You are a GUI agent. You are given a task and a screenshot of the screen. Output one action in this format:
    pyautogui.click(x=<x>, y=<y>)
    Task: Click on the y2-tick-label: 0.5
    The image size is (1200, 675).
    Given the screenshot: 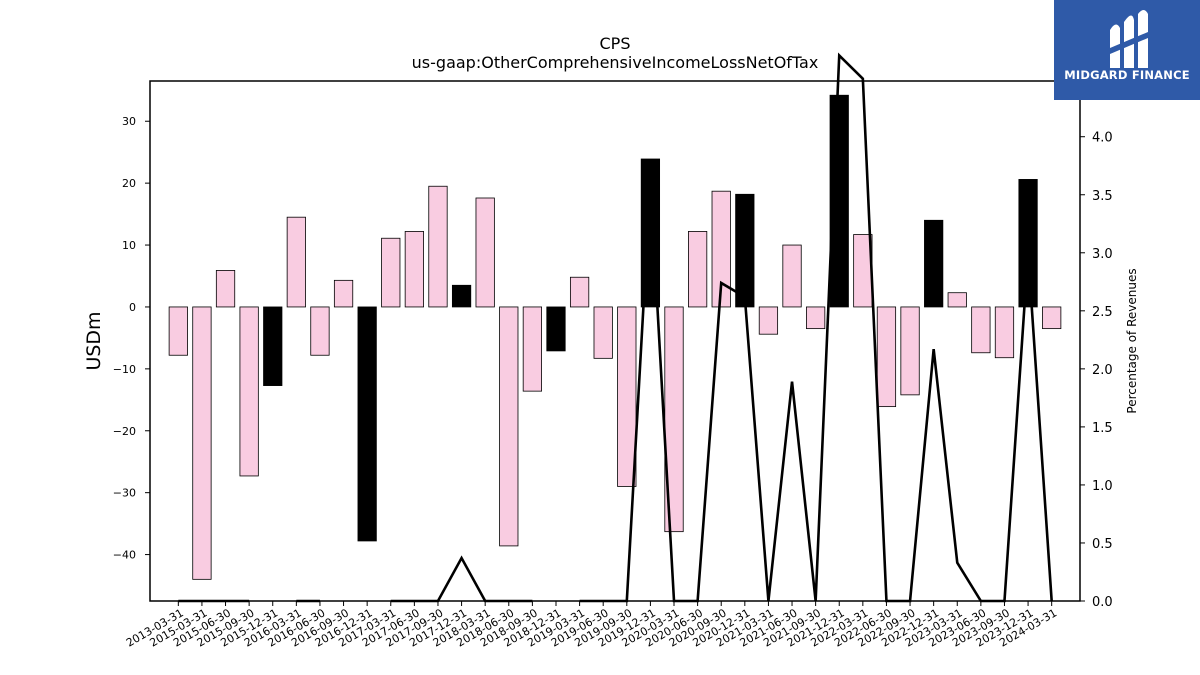 What is the action you would take?
    pyautogui.click(x=1102, y=544)
    